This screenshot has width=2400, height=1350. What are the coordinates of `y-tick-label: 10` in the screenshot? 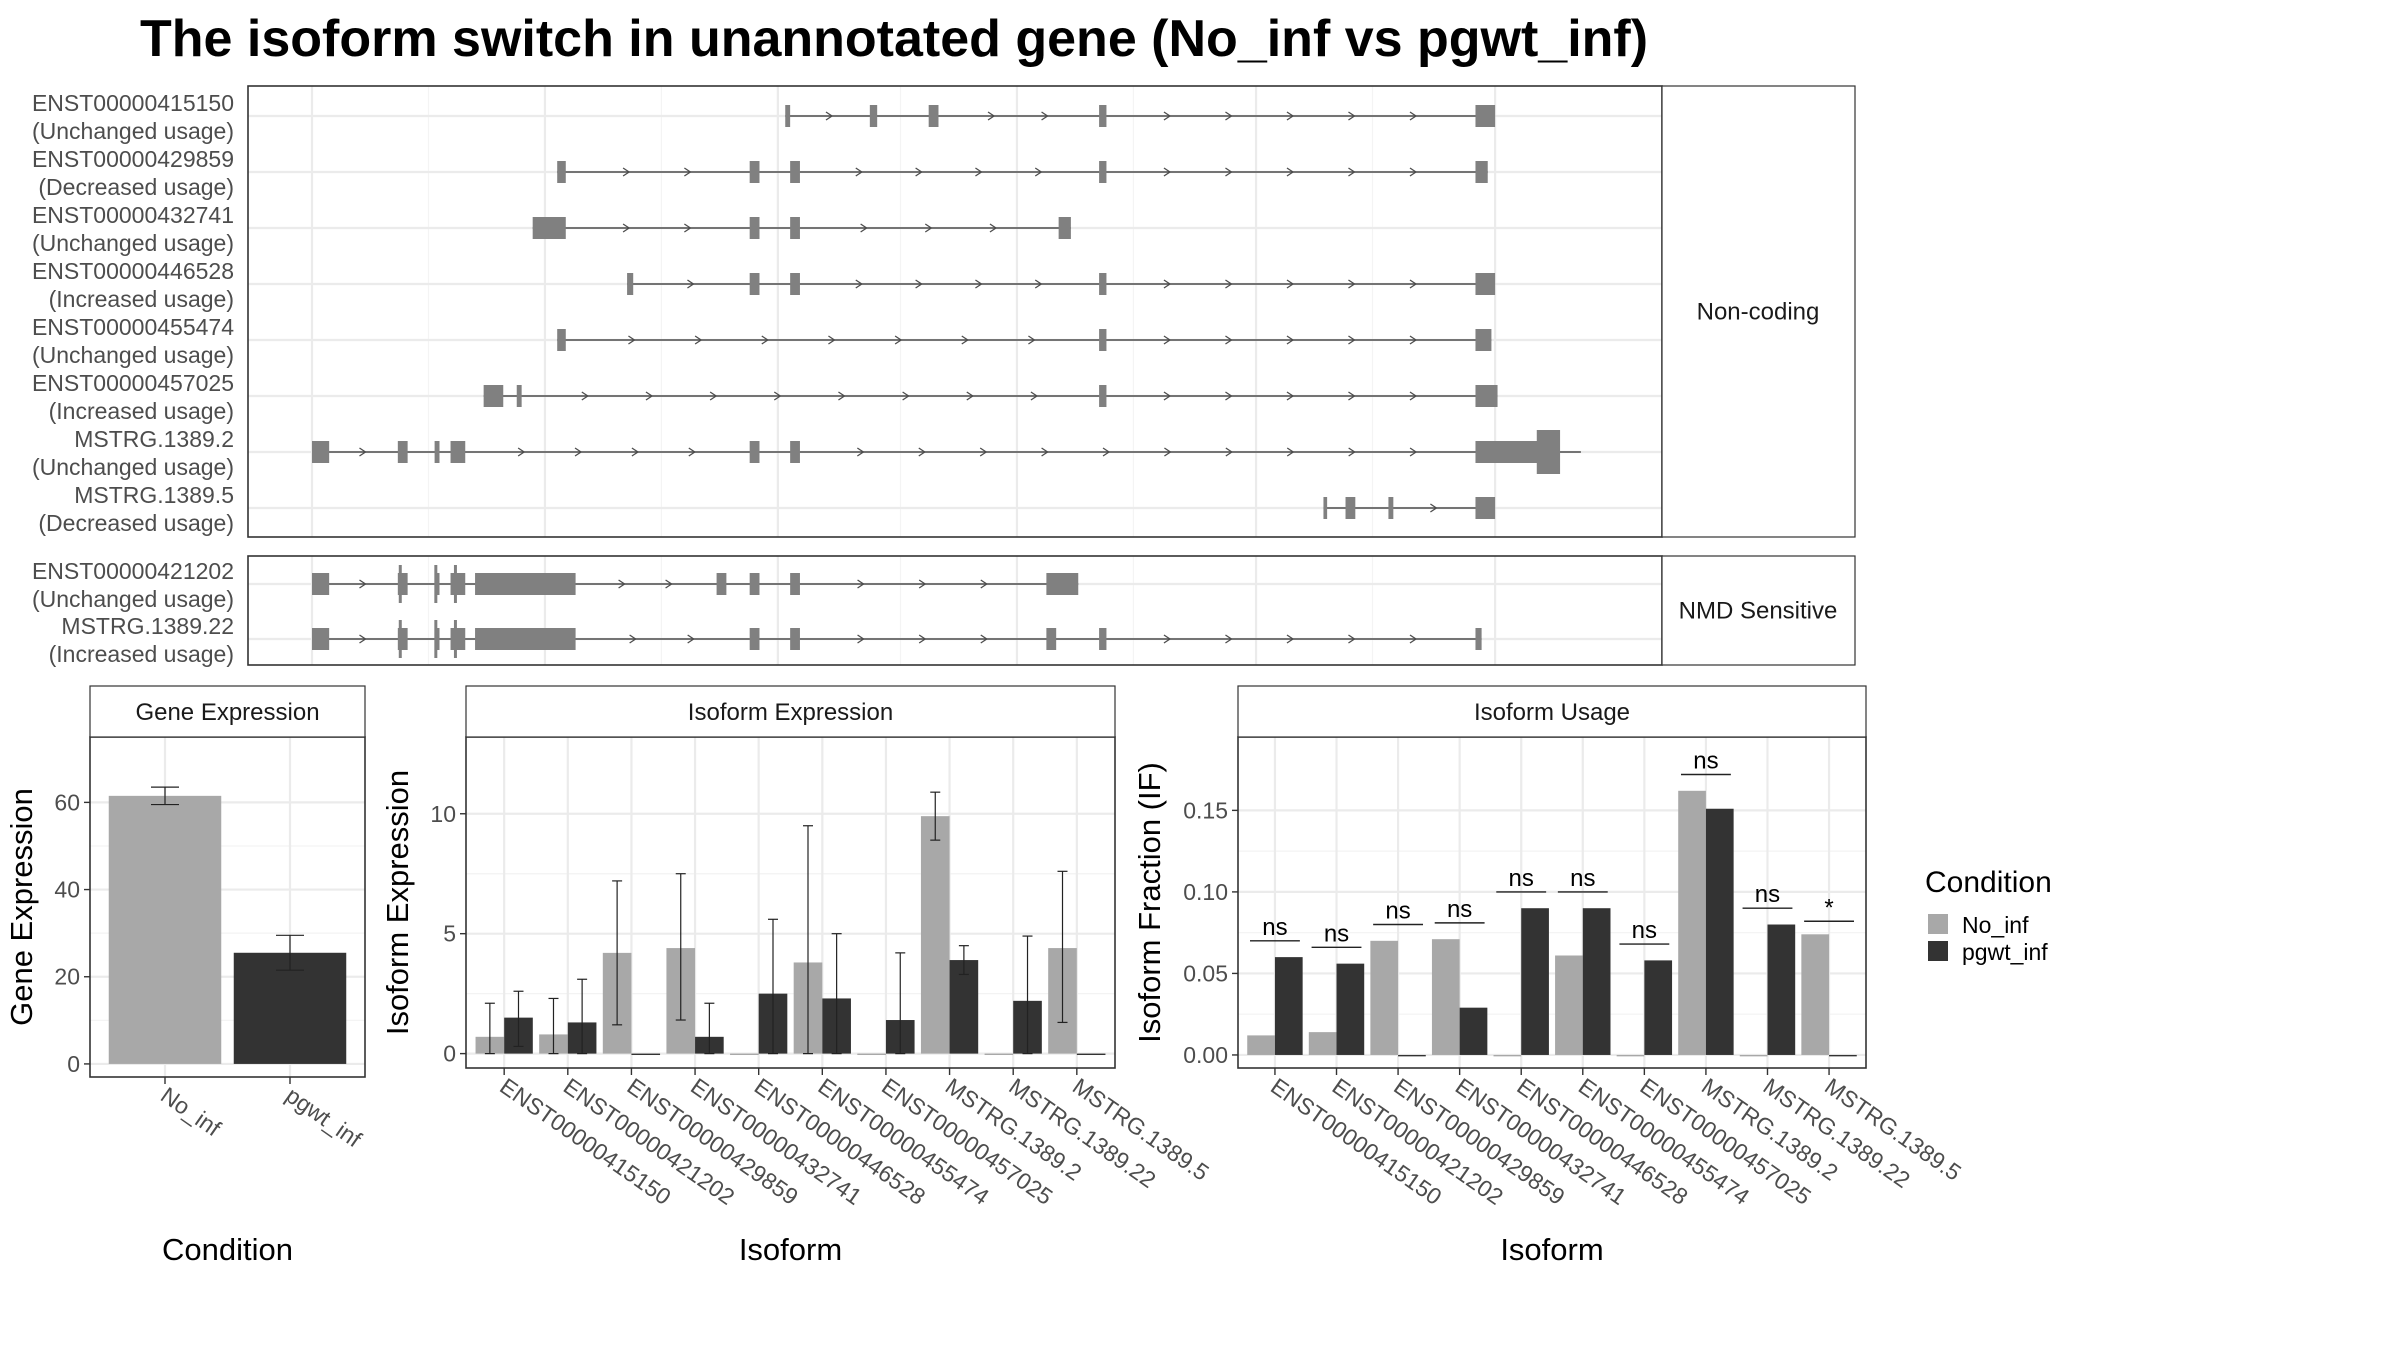 It's located at (443, 814).